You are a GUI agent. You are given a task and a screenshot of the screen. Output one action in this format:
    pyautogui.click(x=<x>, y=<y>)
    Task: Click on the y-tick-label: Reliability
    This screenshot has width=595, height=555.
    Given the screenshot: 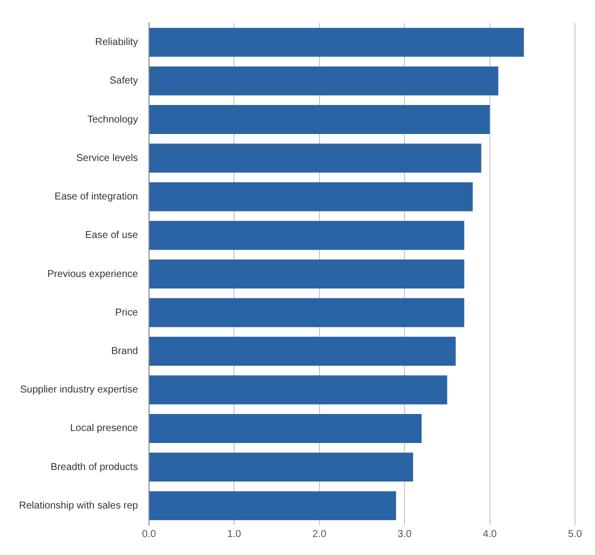 What is the action you would take?
    pyautogui.click(x=116, y=42)
    